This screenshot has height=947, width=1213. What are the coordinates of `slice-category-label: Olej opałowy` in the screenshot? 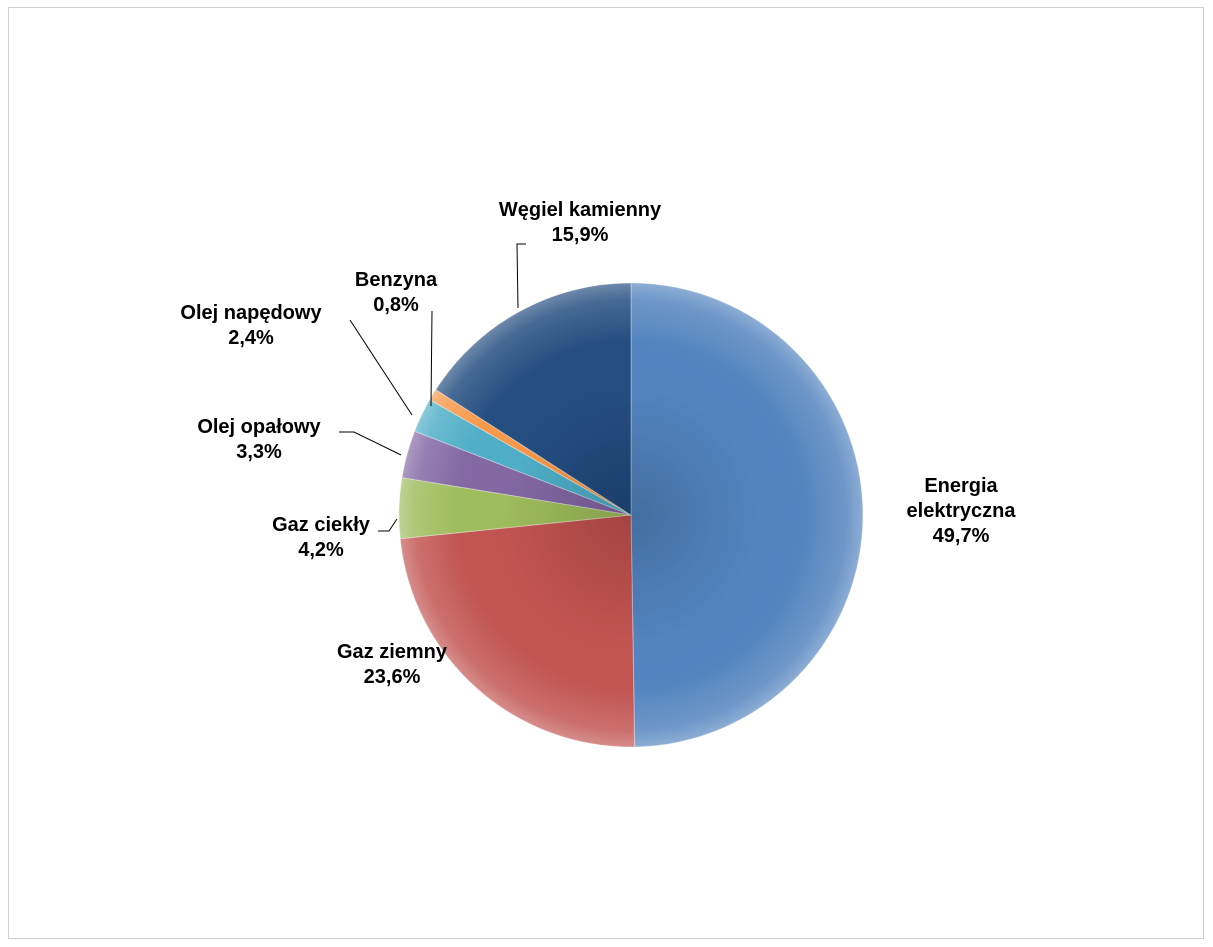 It's located at (259, 427).